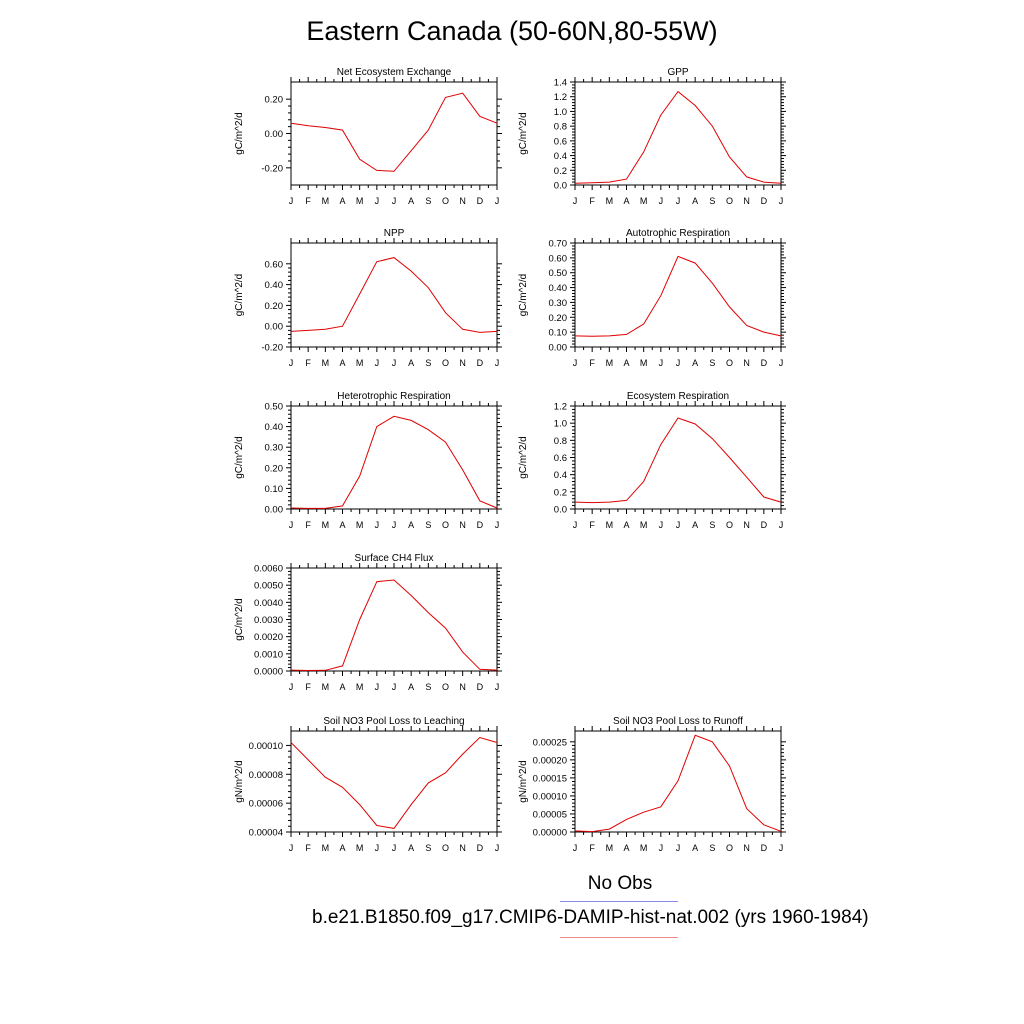  I want to click on y-tick-label: 0.0030, so click(268, 620).